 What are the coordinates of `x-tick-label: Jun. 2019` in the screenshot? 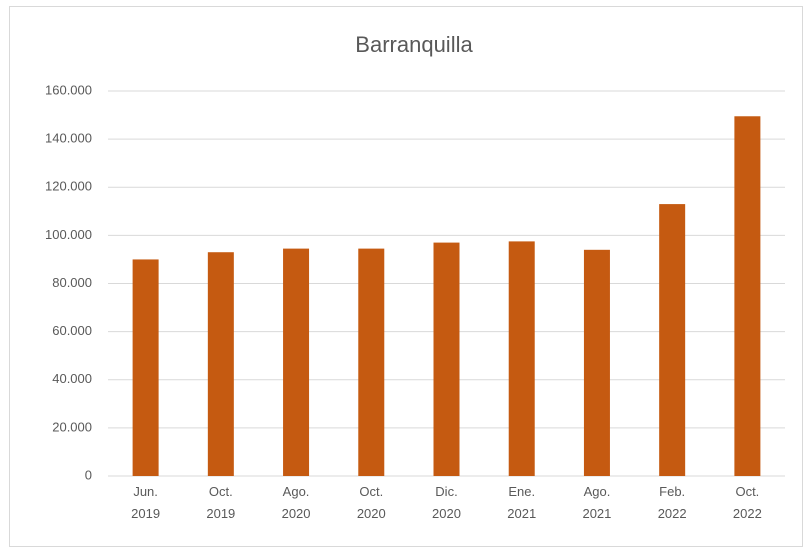 It's located at (145, 502).